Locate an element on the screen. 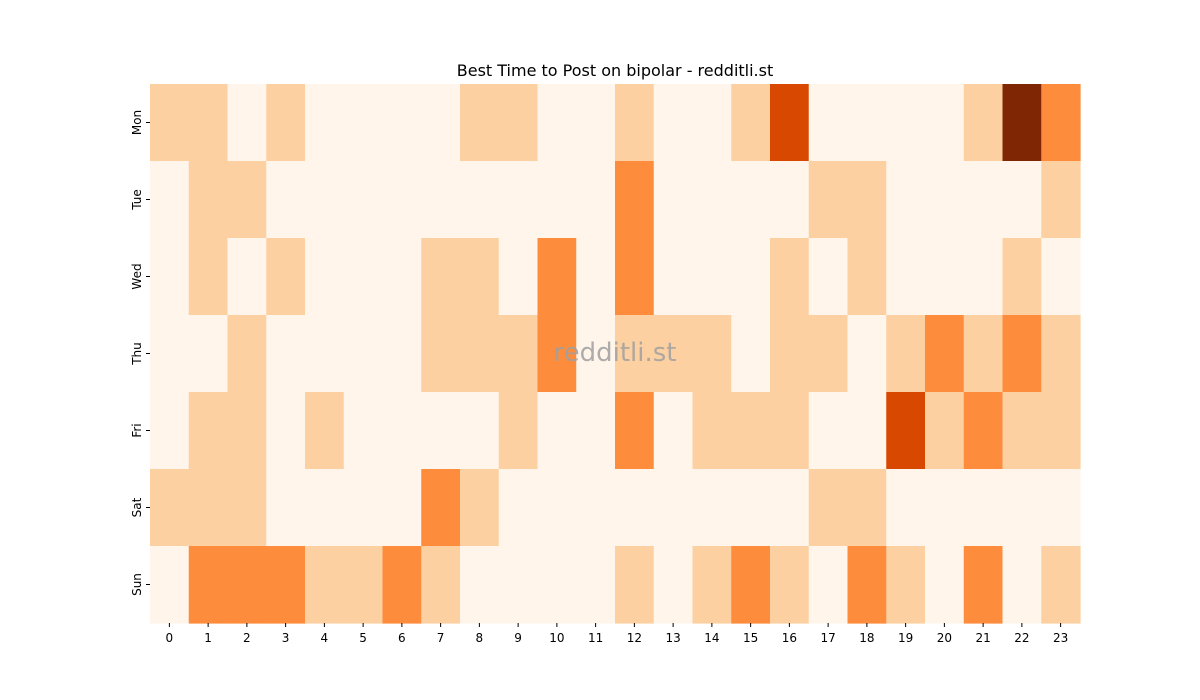  x-tick-label: 11 is located at coordinates (595, 638).